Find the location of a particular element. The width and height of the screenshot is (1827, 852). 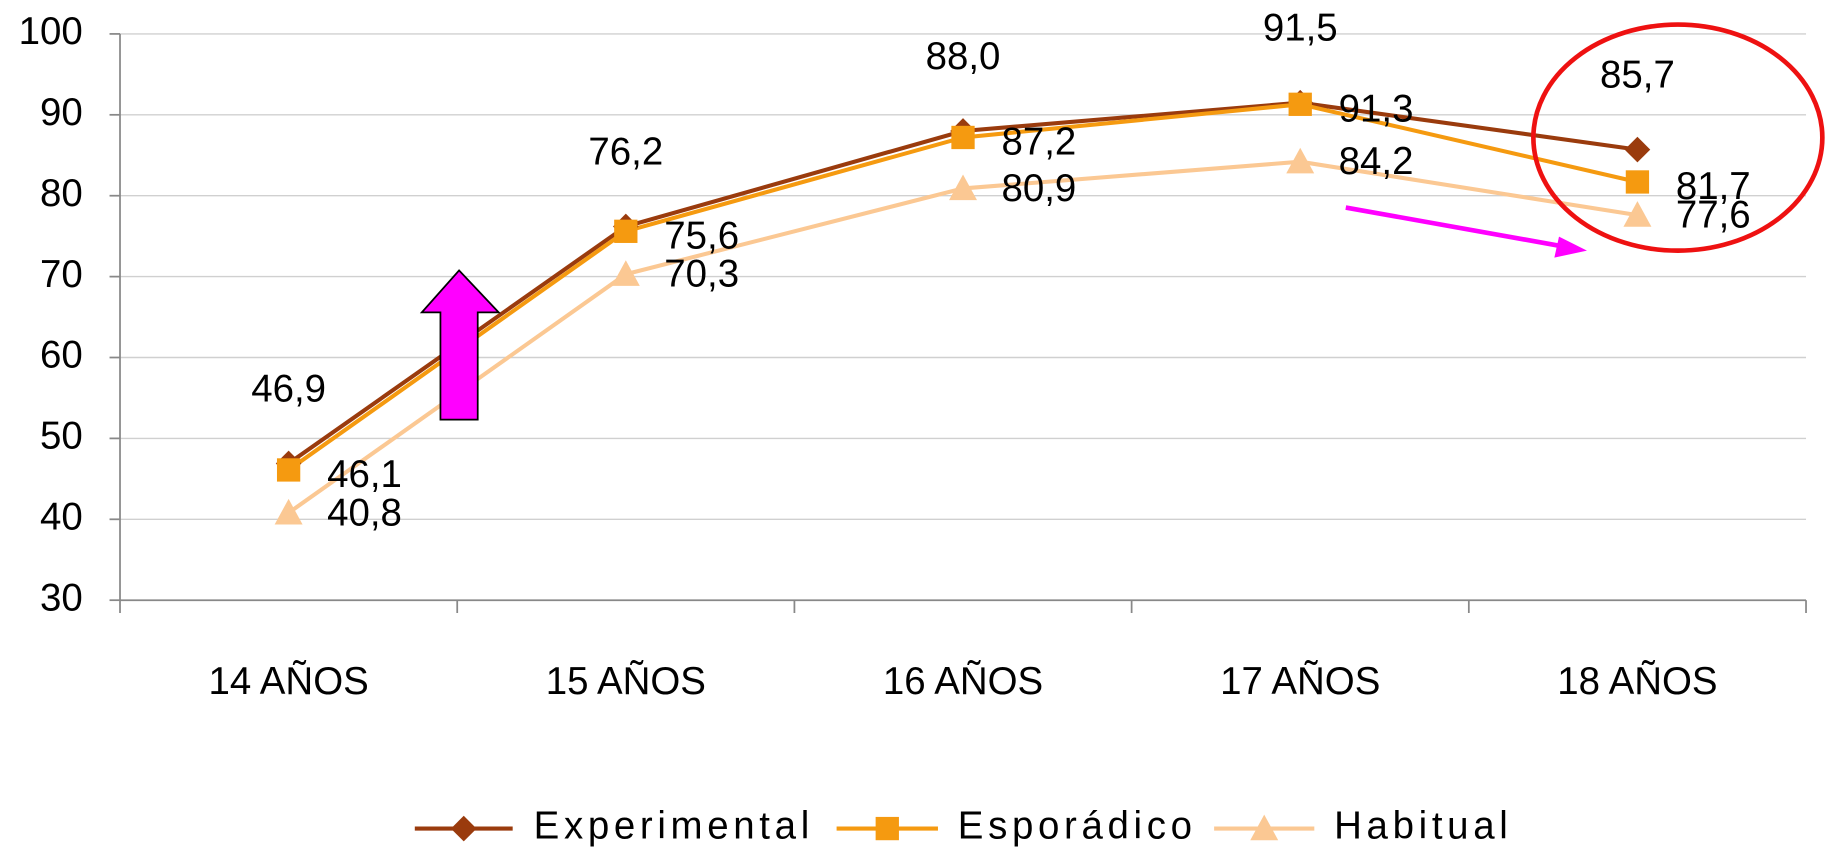

data-label: 87,2 is located at coordinates (1038, 142).